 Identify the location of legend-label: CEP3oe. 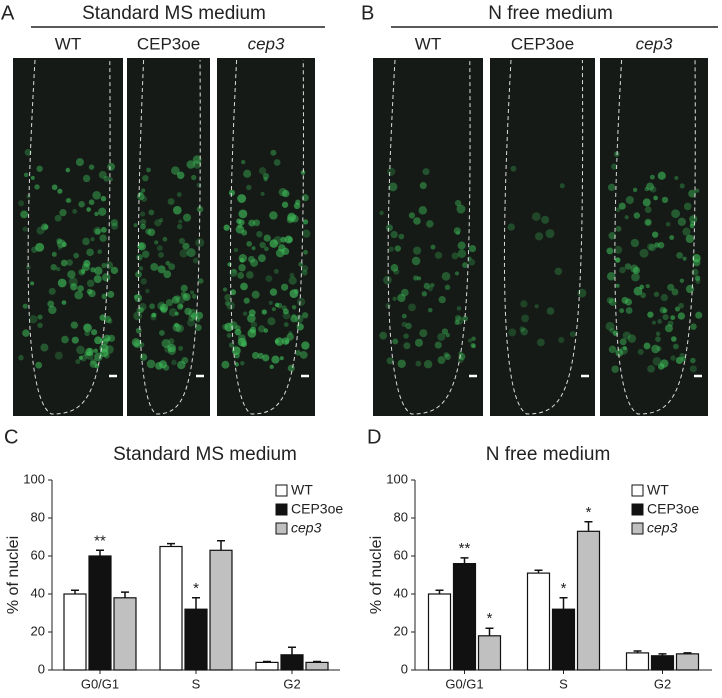
(317, 509).